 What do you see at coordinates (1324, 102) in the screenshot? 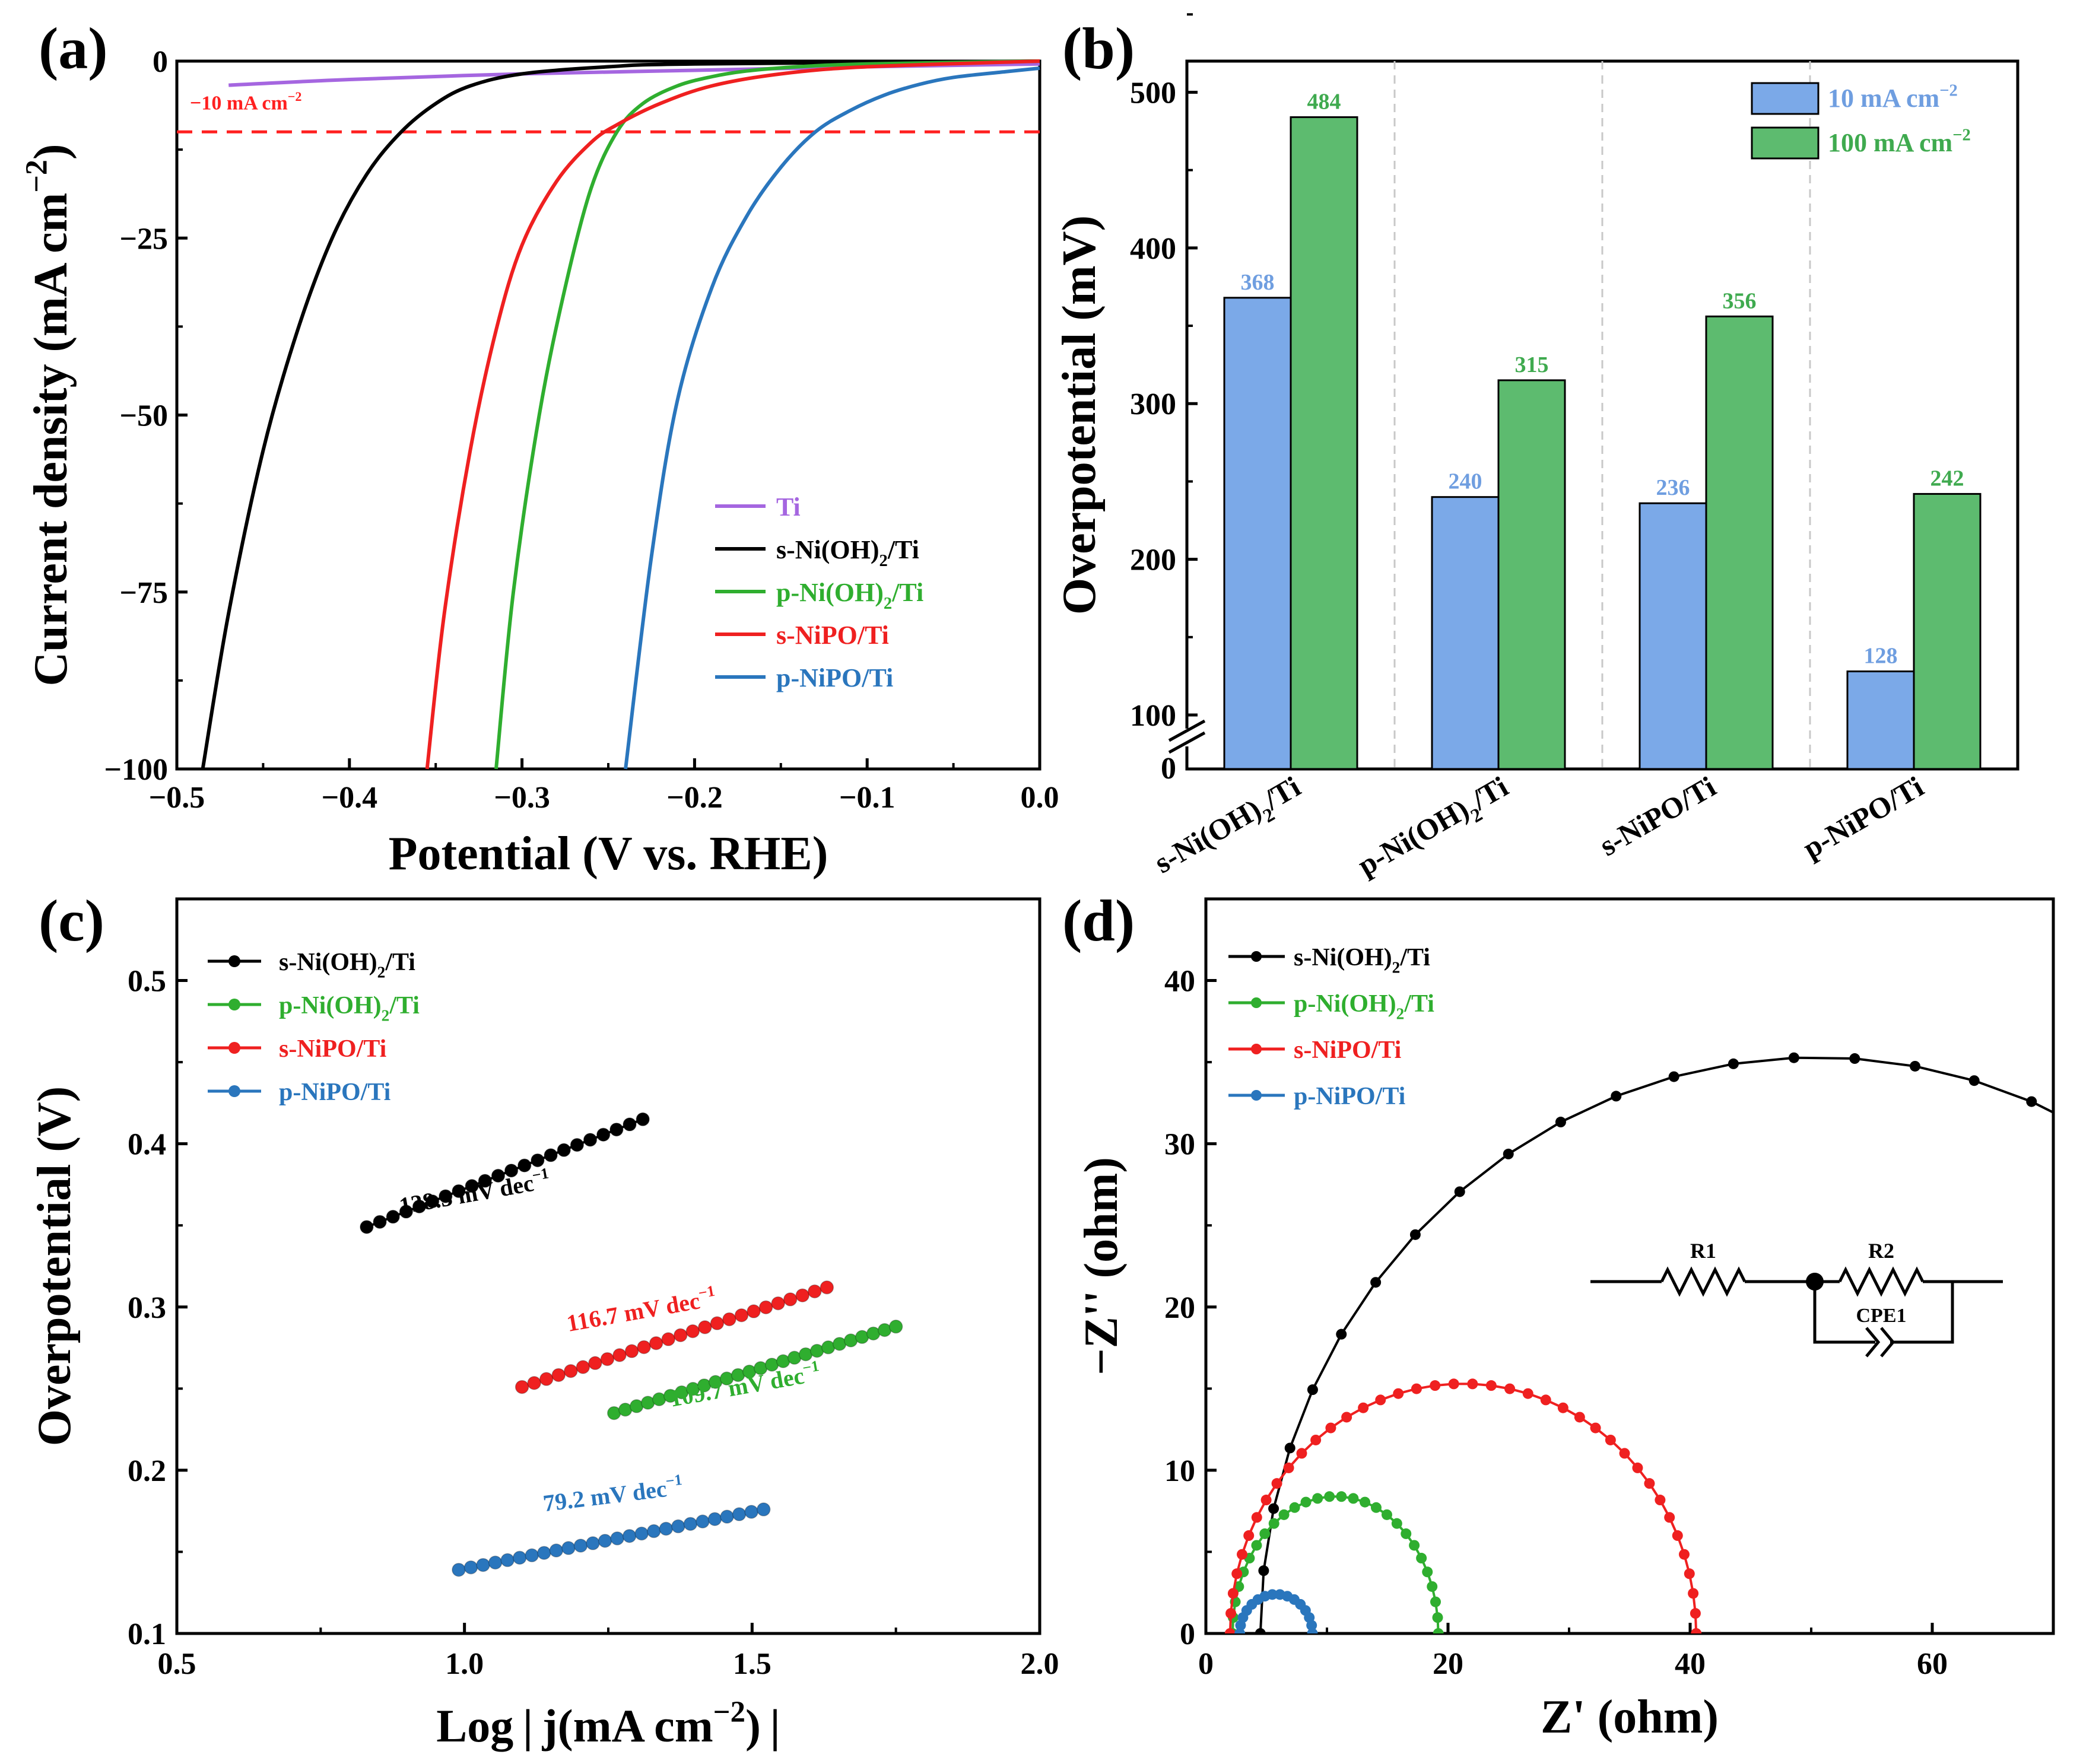
I see `panel-b-bar-value-1-0: 484` at bounding box center [1324, 102].